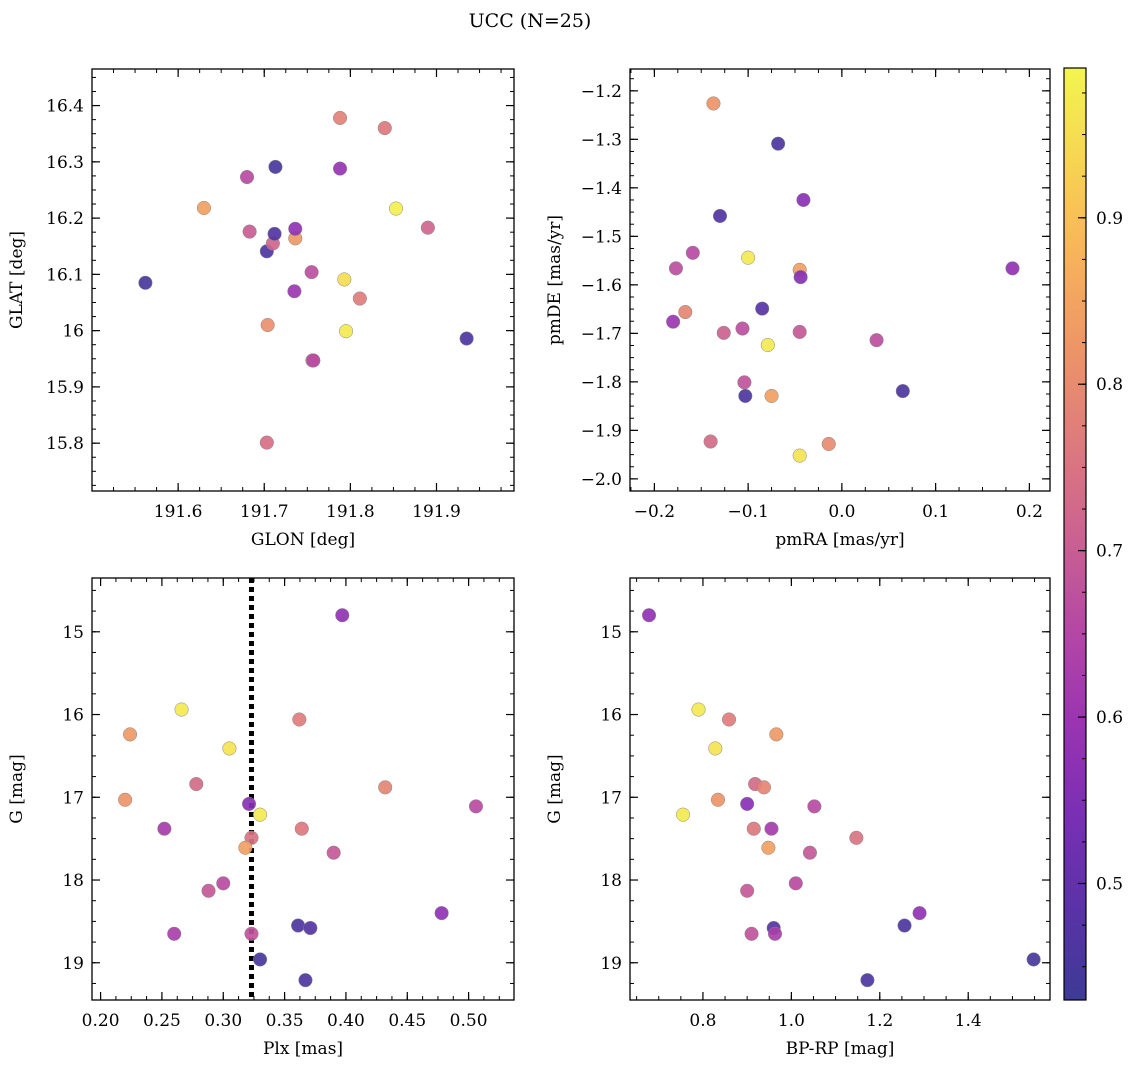 The image size is (1136, 1068). I want to click on colorbar-tick-label: 0.6, so click(1109, 718).